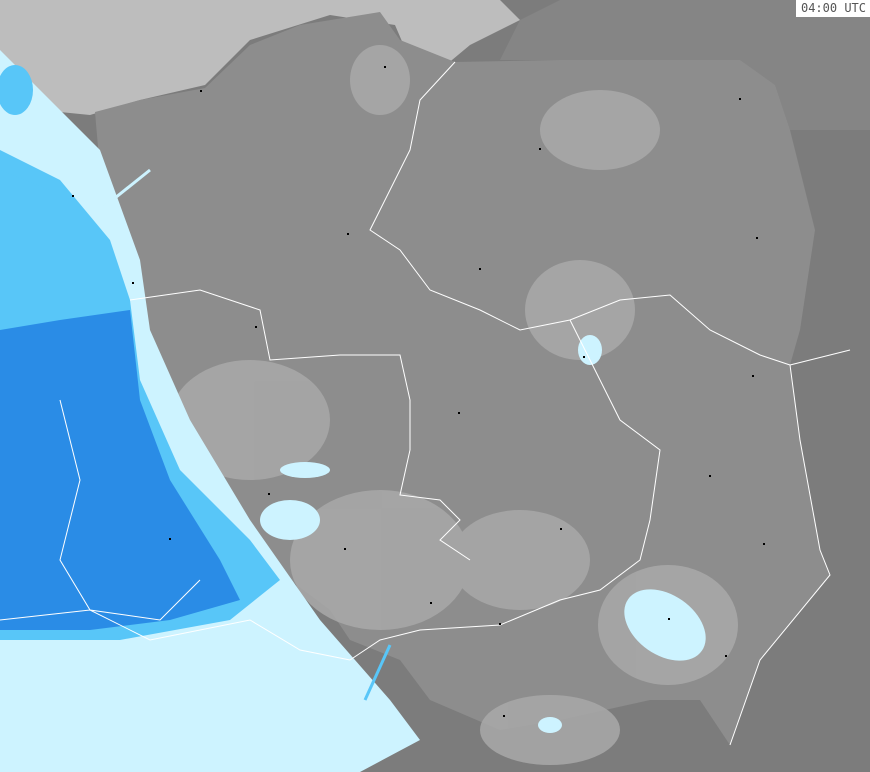 The height and width of the screenshot is (772, 870). I want to click on baltic-sea, so click(260, 57).